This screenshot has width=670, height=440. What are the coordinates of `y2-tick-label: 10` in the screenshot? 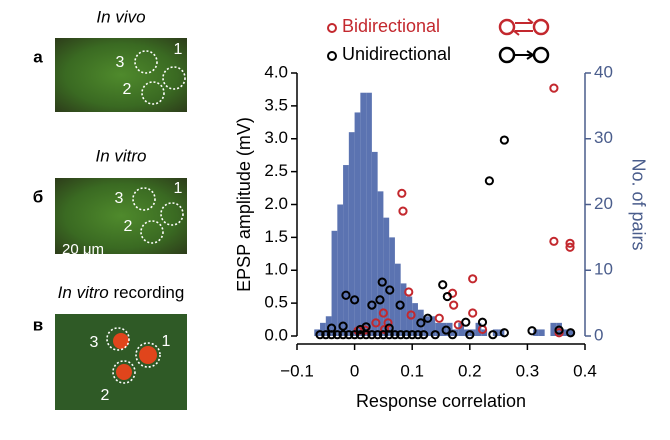 It's located at (603, 269).